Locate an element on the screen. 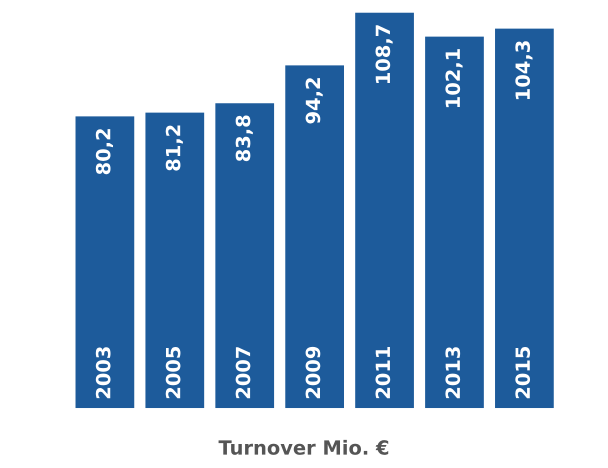 Image resolution: width=608 pixels, height=468 pixels. x-tick-label: 2007 is located at coordinates (243, 372).